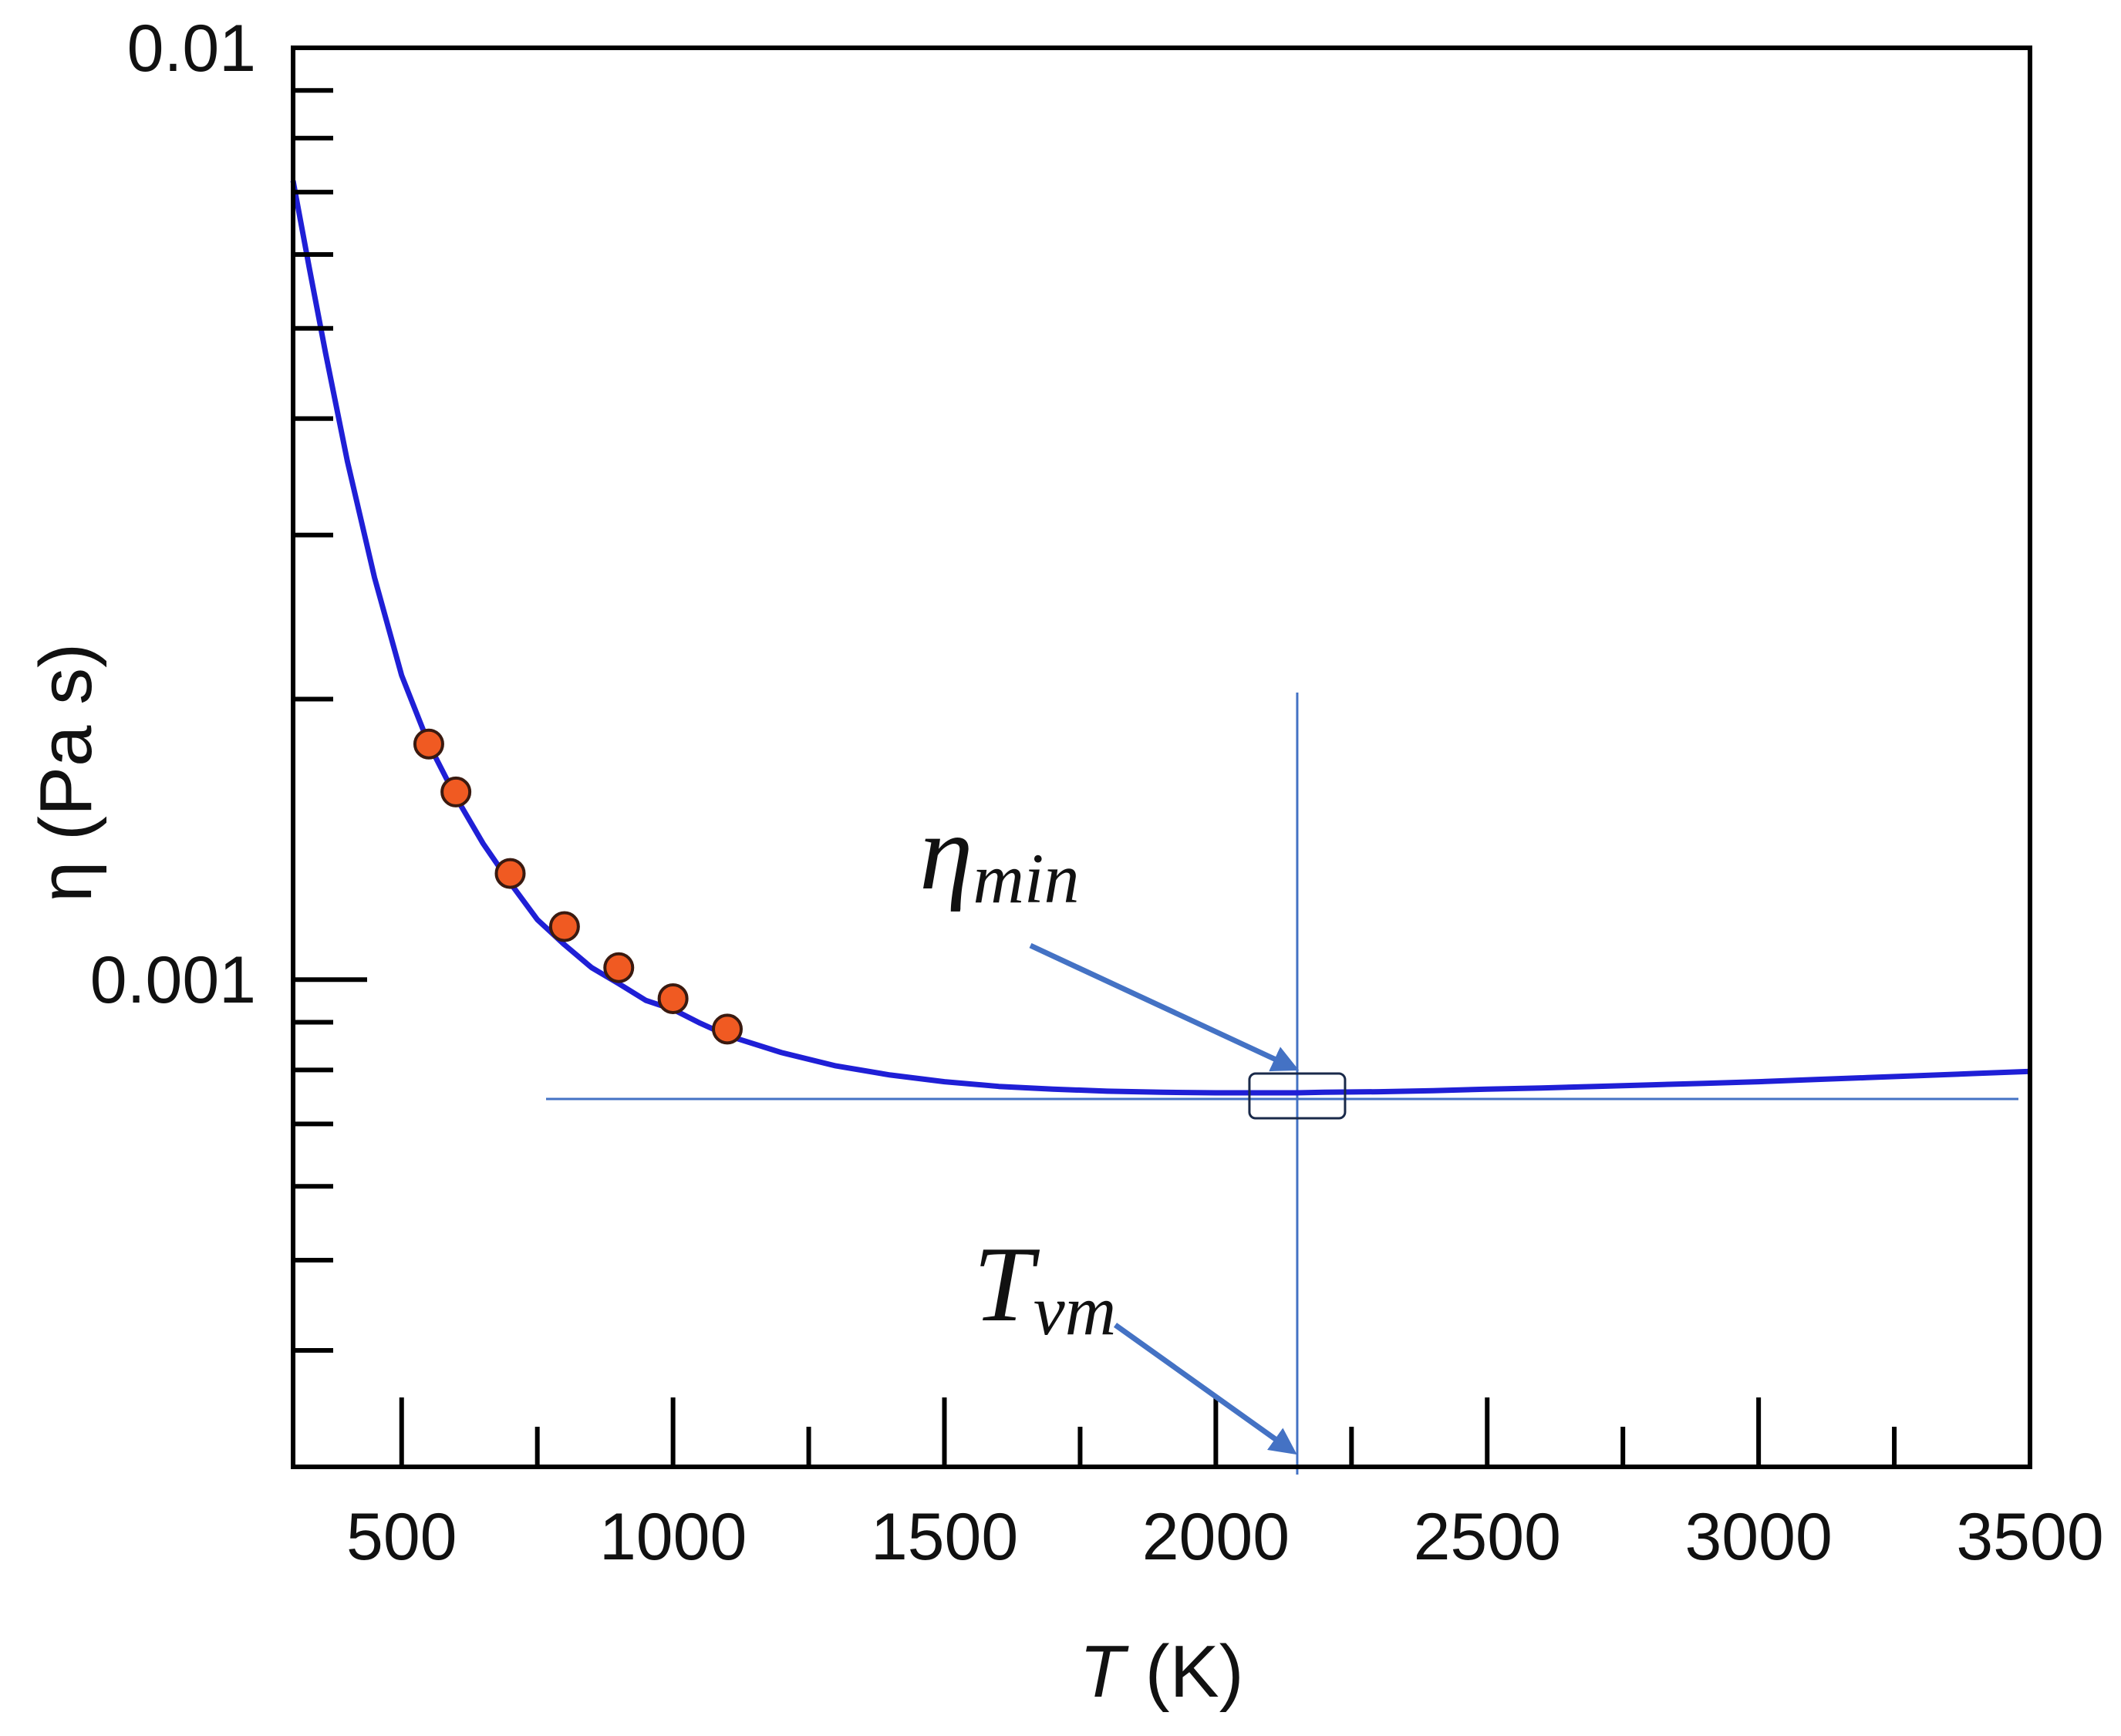 Image resolution: width=2121 pixels, height=1736 pixels. Describe the element at coordinates (2029, 1537) in the screenshot. I see `x-tick-label: 3500` at that location.